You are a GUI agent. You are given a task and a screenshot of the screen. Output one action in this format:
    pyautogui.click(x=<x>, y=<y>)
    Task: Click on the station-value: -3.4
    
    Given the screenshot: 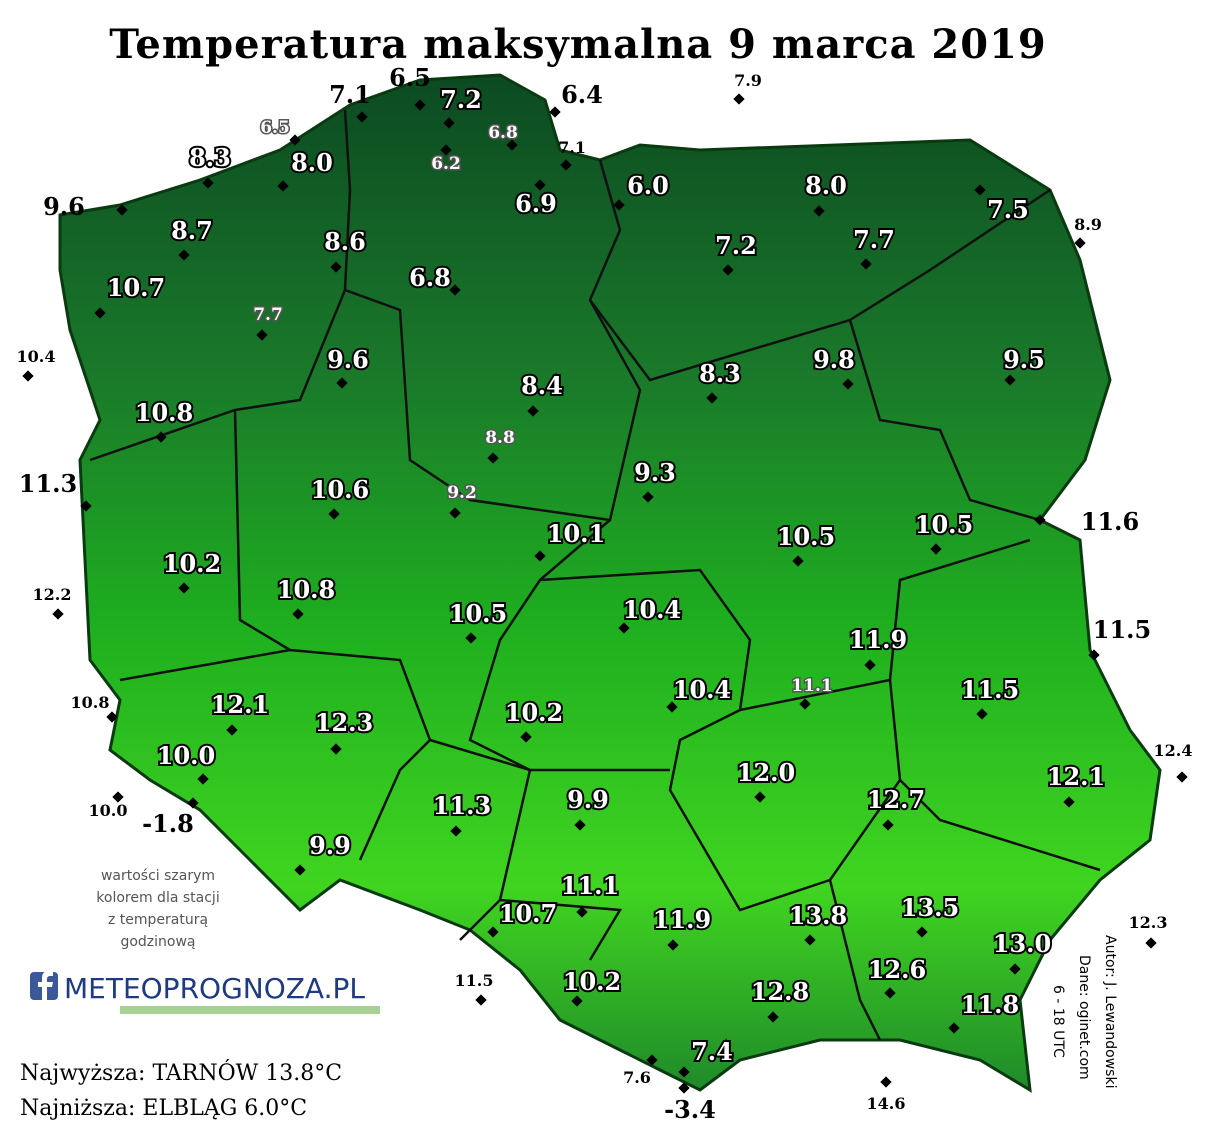 What is the action you would take?
    pyautogui.click(x=690, y=1109)
    